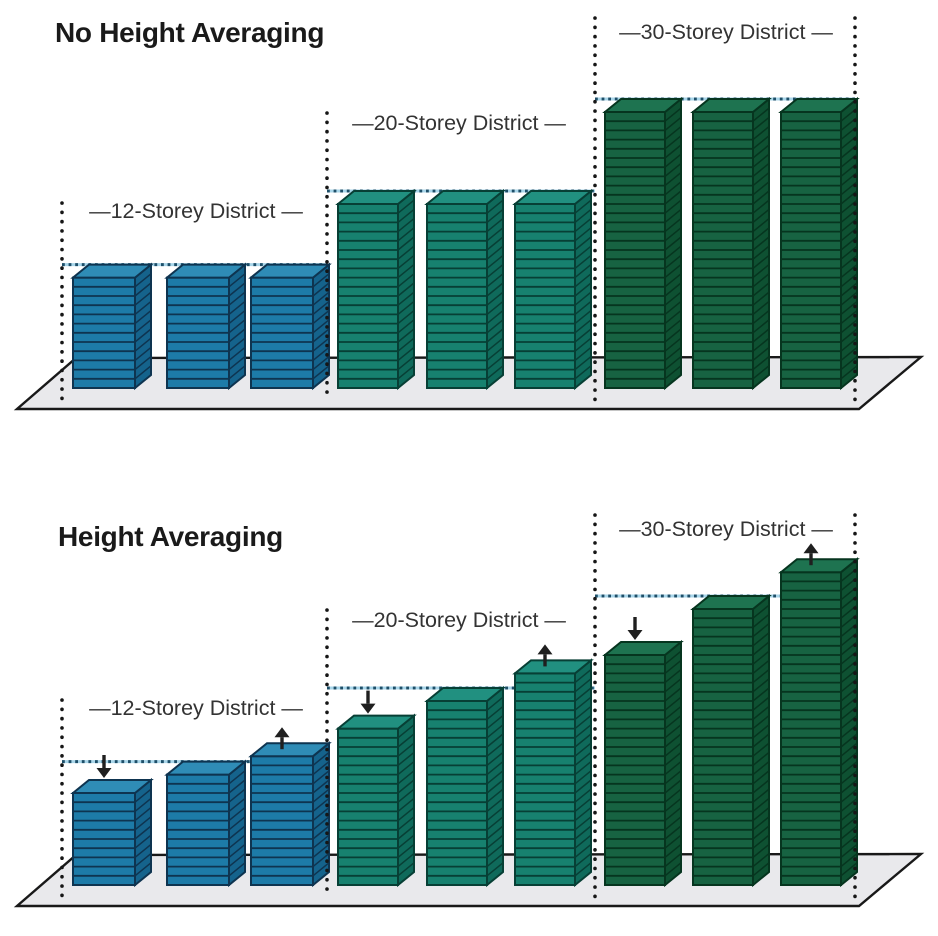  I want to click on building-front-face, so click(545, 779).